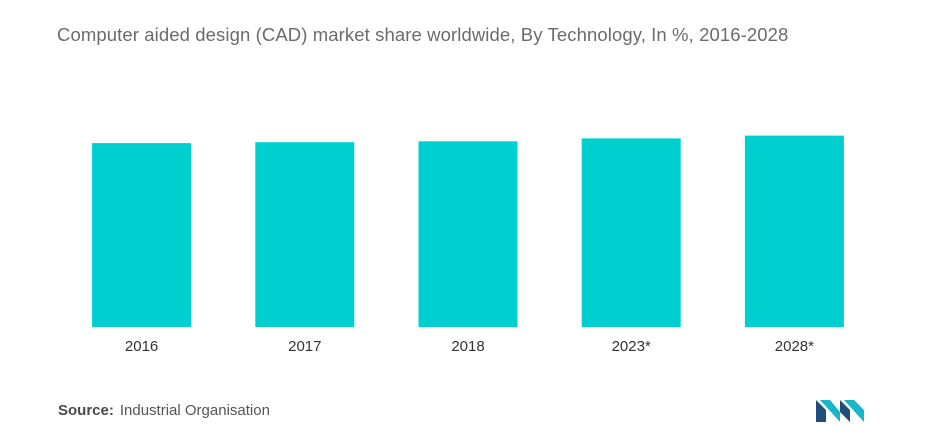 The width and height of the screenshot is (932, 446). I want to click on x-tick-label: 2017, so click(304, 346).